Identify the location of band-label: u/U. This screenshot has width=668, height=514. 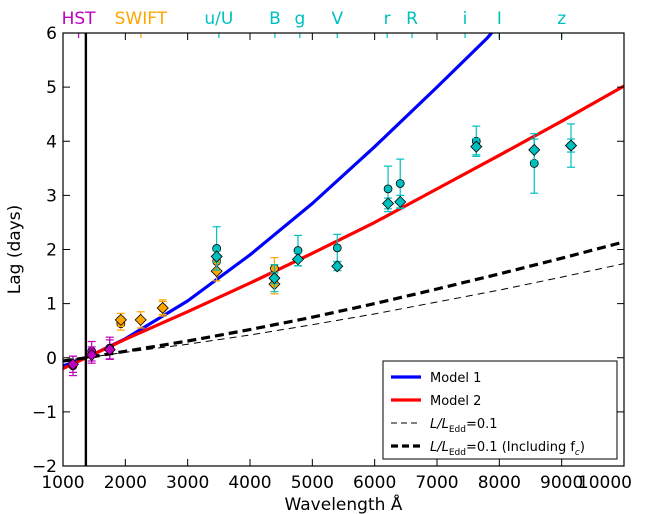
(218, 19).